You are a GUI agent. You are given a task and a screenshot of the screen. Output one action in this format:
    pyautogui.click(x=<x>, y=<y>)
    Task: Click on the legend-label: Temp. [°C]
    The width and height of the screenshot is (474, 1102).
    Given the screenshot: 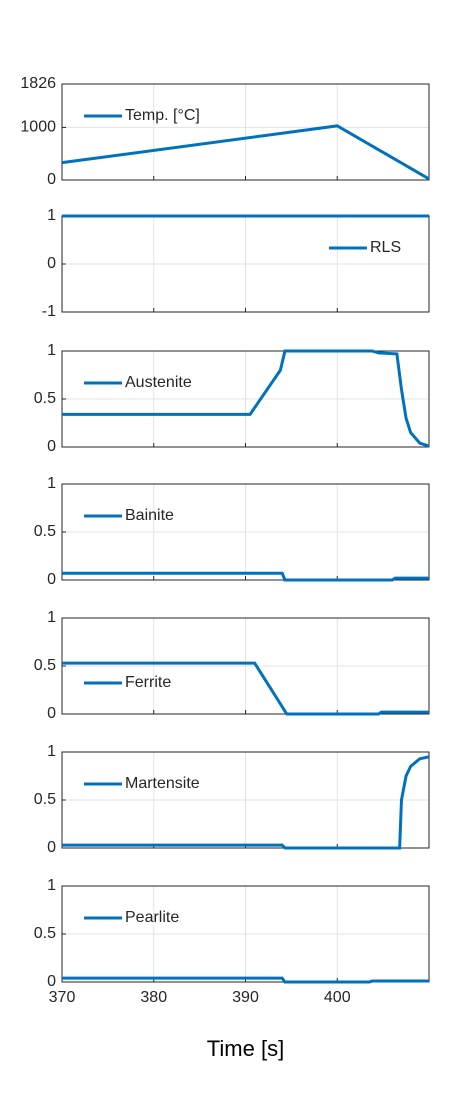 What is the action you would take?
    pyautogui.click(x=162, y=115)
    